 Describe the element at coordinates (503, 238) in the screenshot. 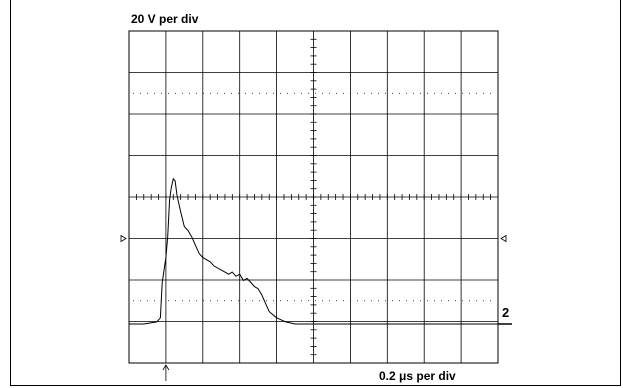

I see `right-level-marker` at that location.